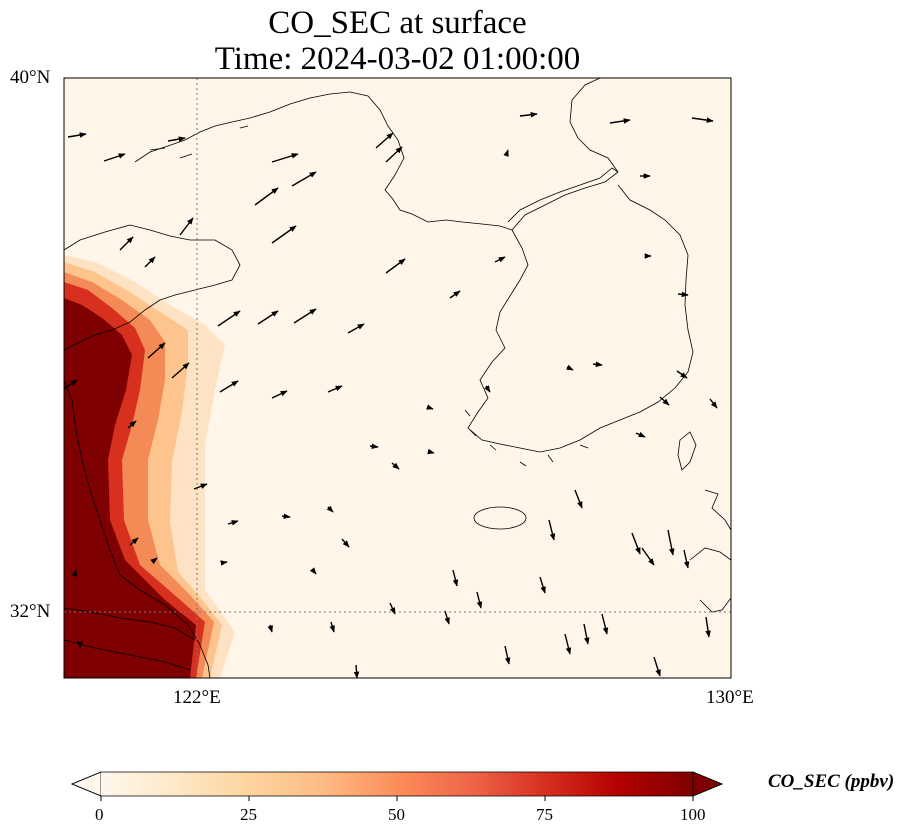  What do you see at coordinates (526, 438) in the screenshot?
I see `korea-islands-sw` at bounding box center [526, 438].